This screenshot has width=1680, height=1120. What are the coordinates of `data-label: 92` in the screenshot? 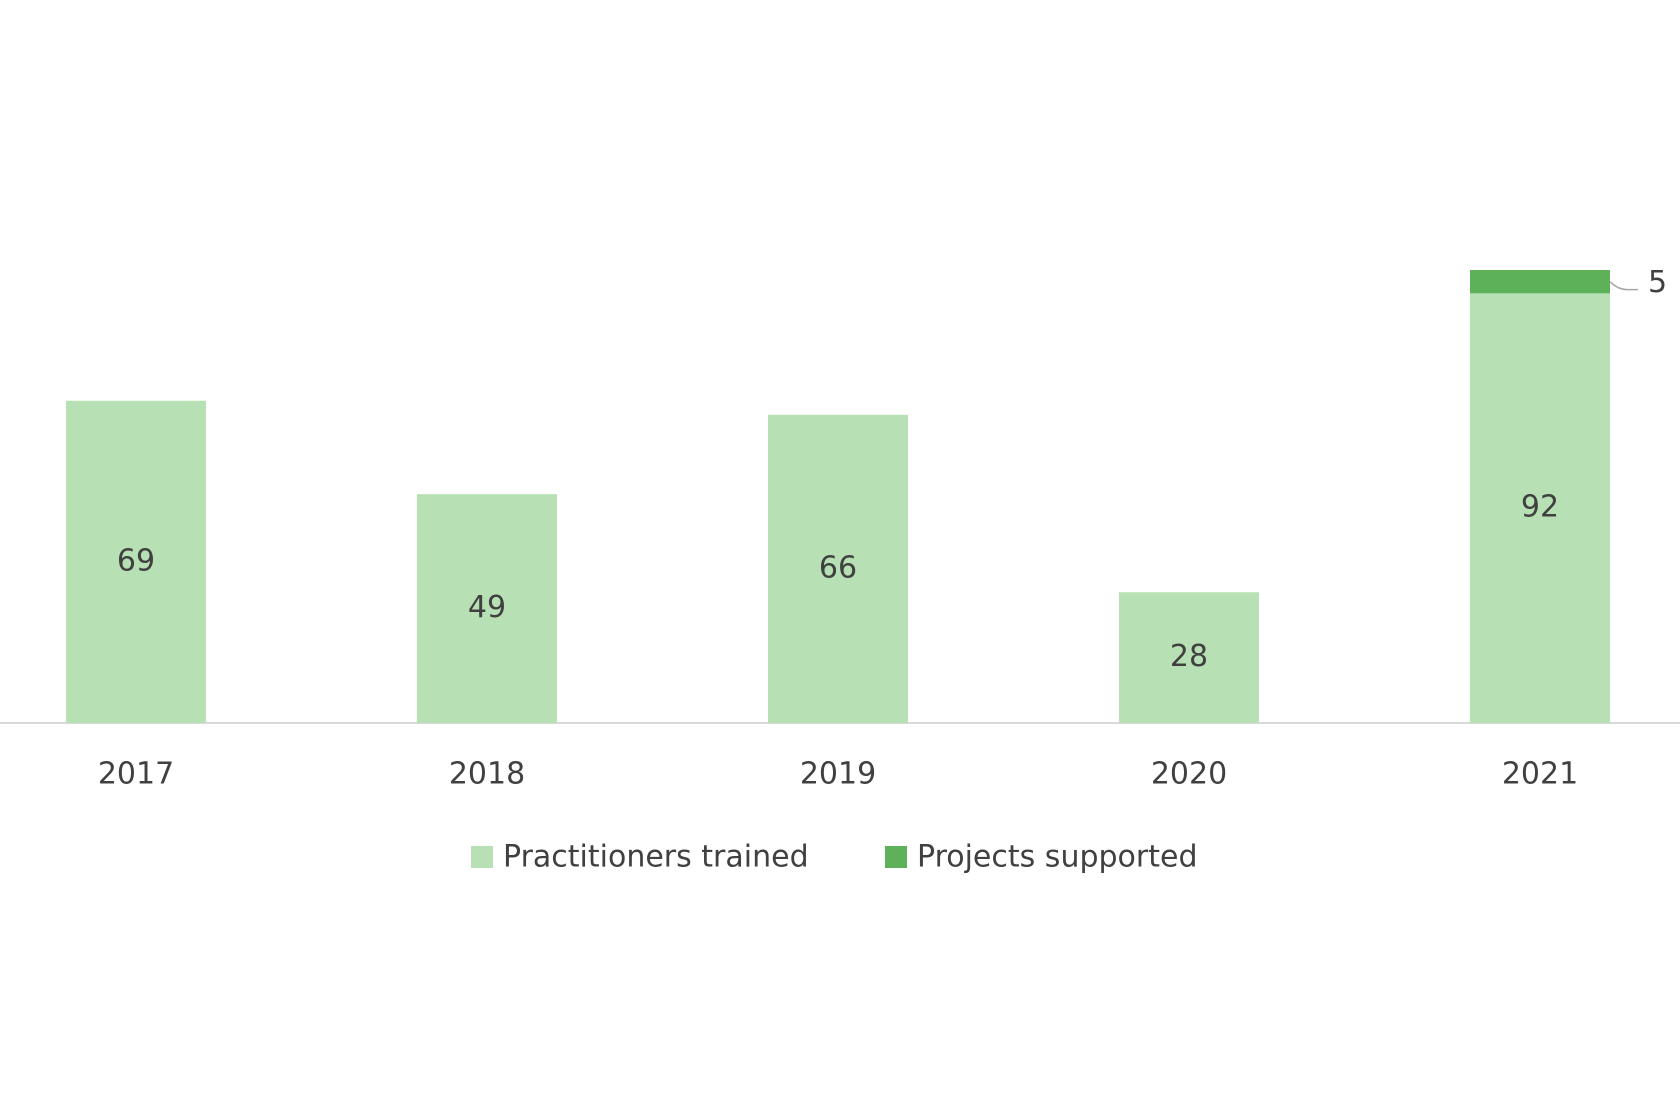 It's located at (1540, 507).